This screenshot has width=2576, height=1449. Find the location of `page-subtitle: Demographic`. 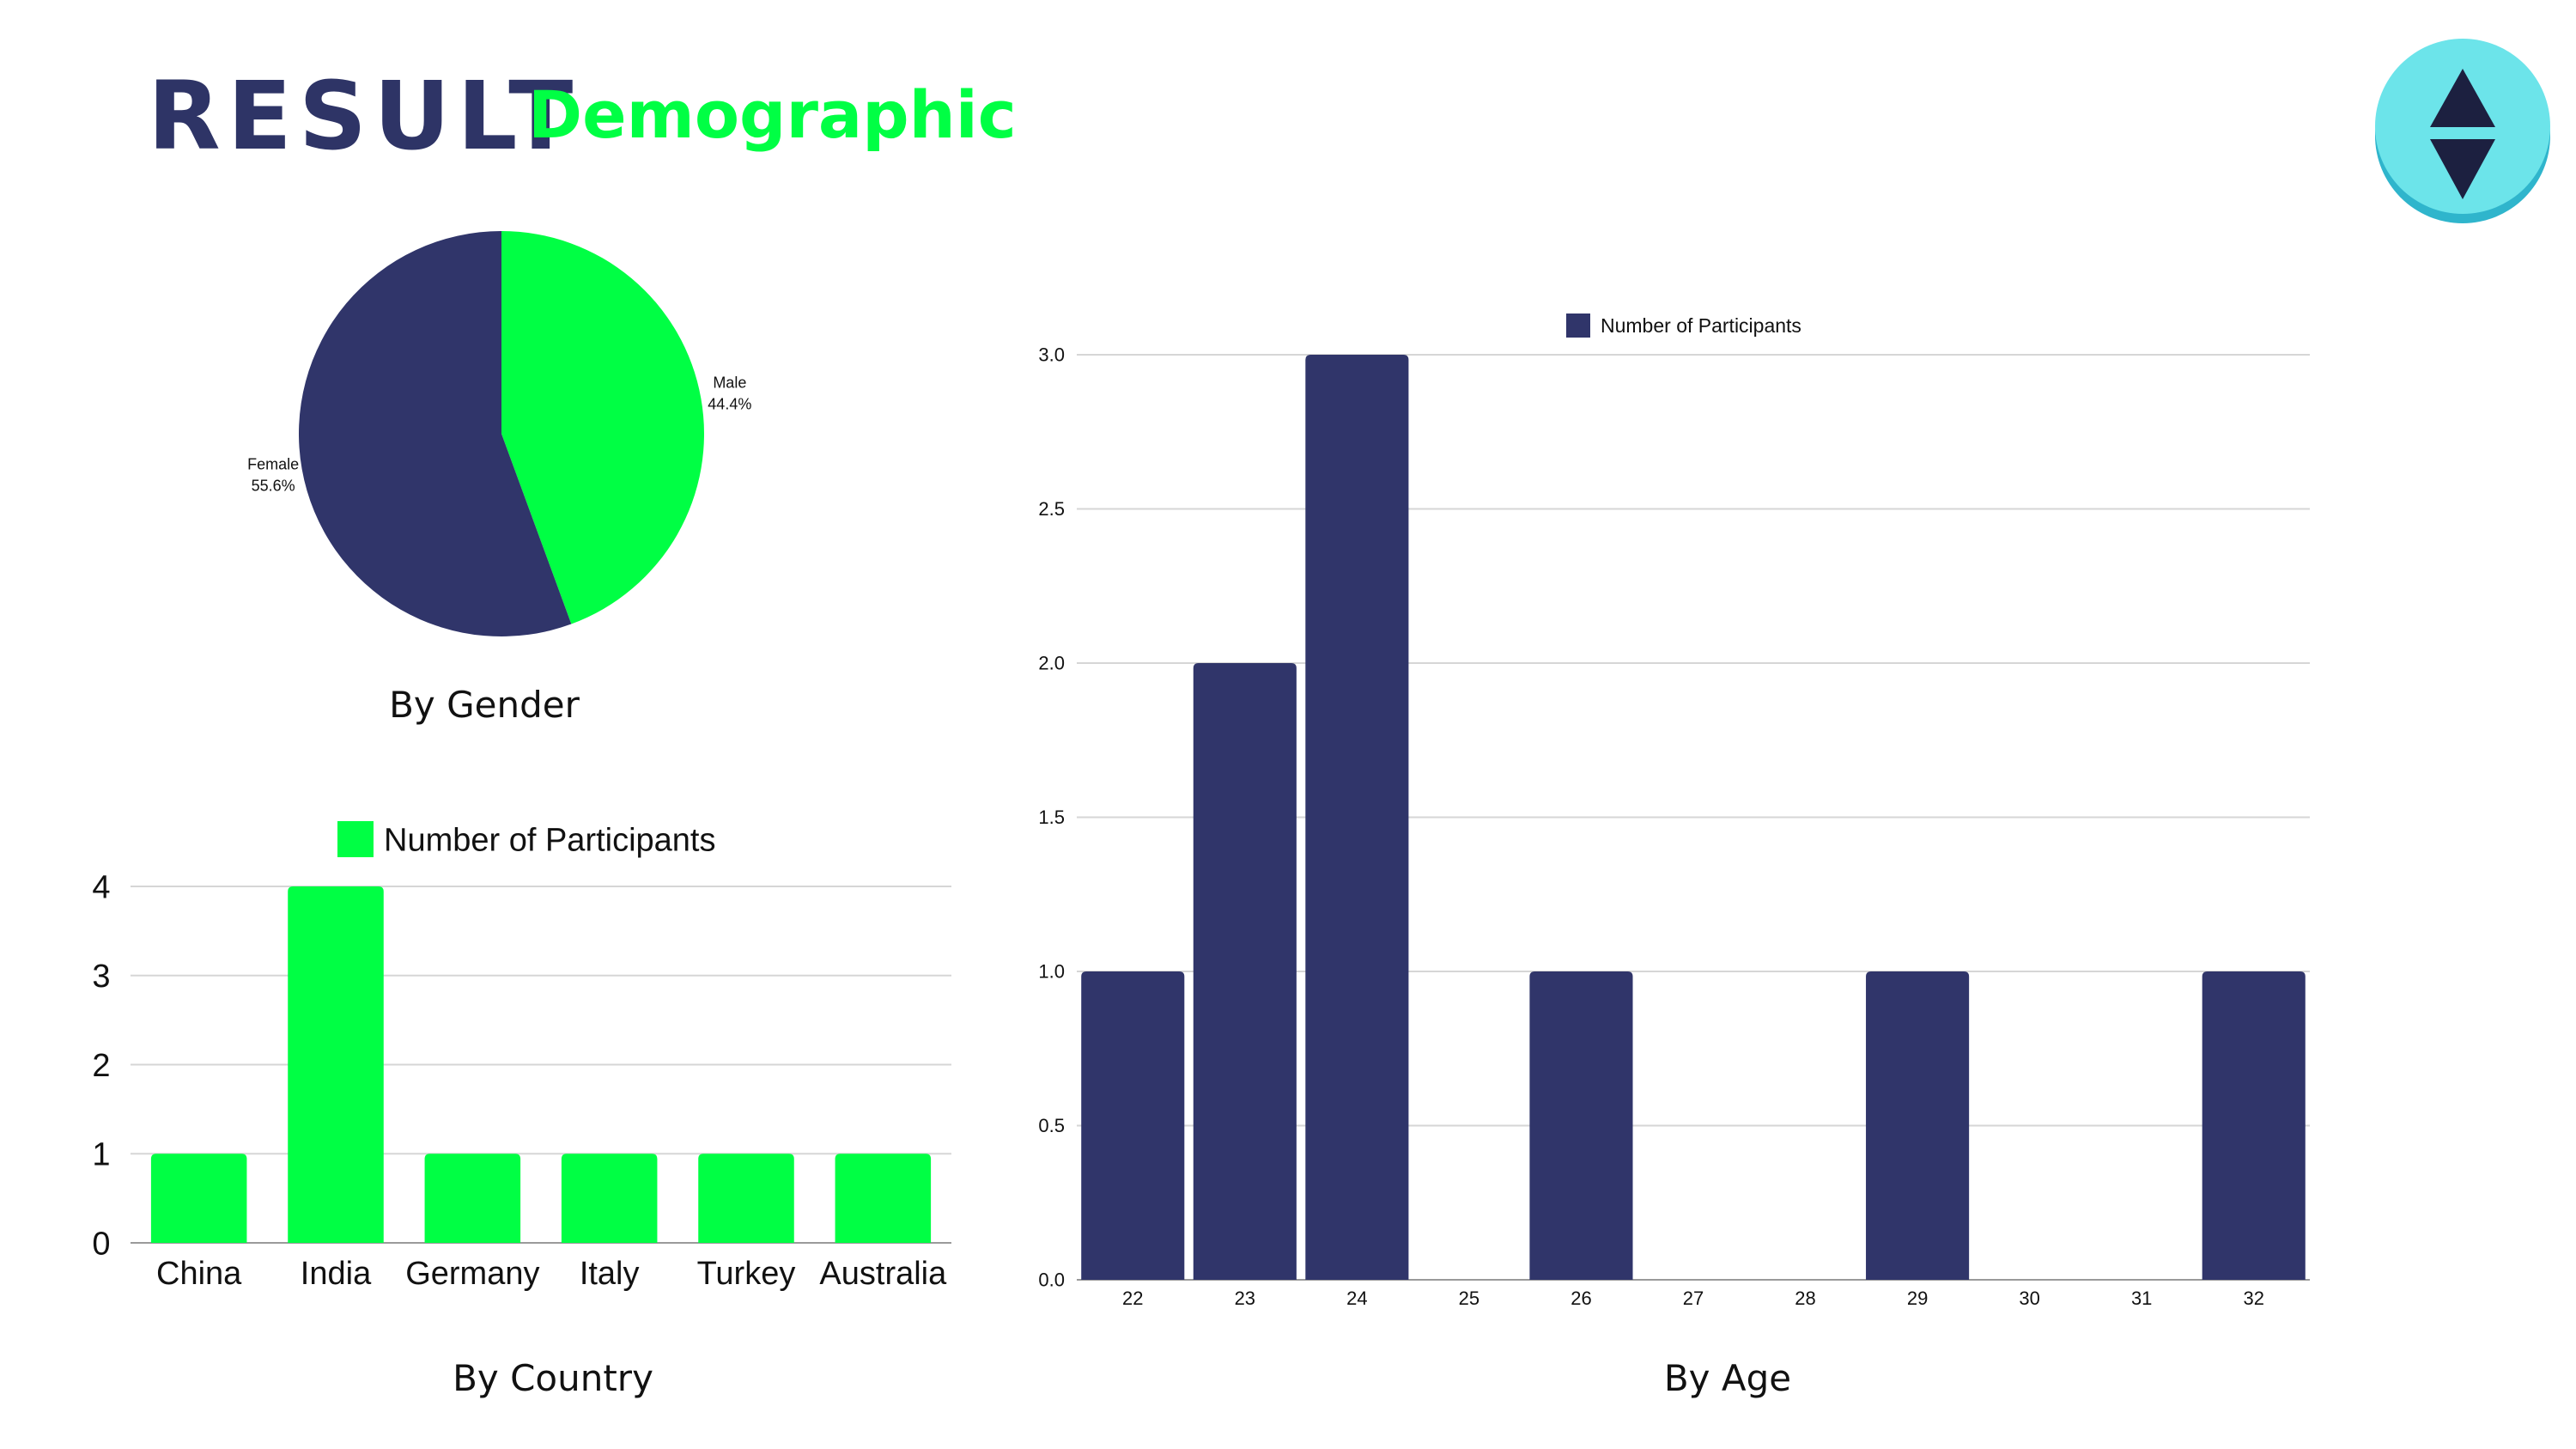

page-subtitle: Demographic is located at coordinates (772, 115).